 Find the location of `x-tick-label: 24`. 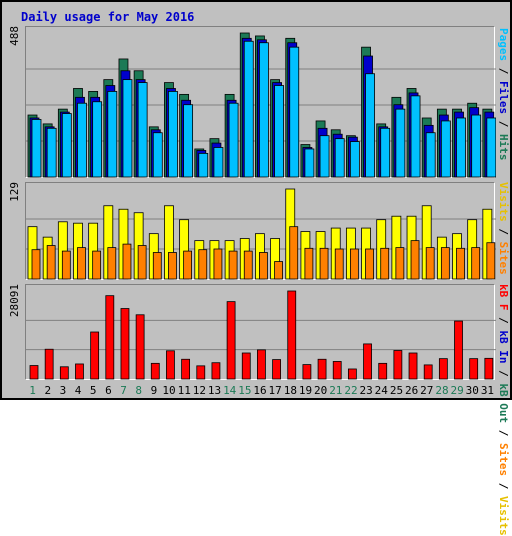

x-tick-label: 24 is located at coordinates (381, 390).